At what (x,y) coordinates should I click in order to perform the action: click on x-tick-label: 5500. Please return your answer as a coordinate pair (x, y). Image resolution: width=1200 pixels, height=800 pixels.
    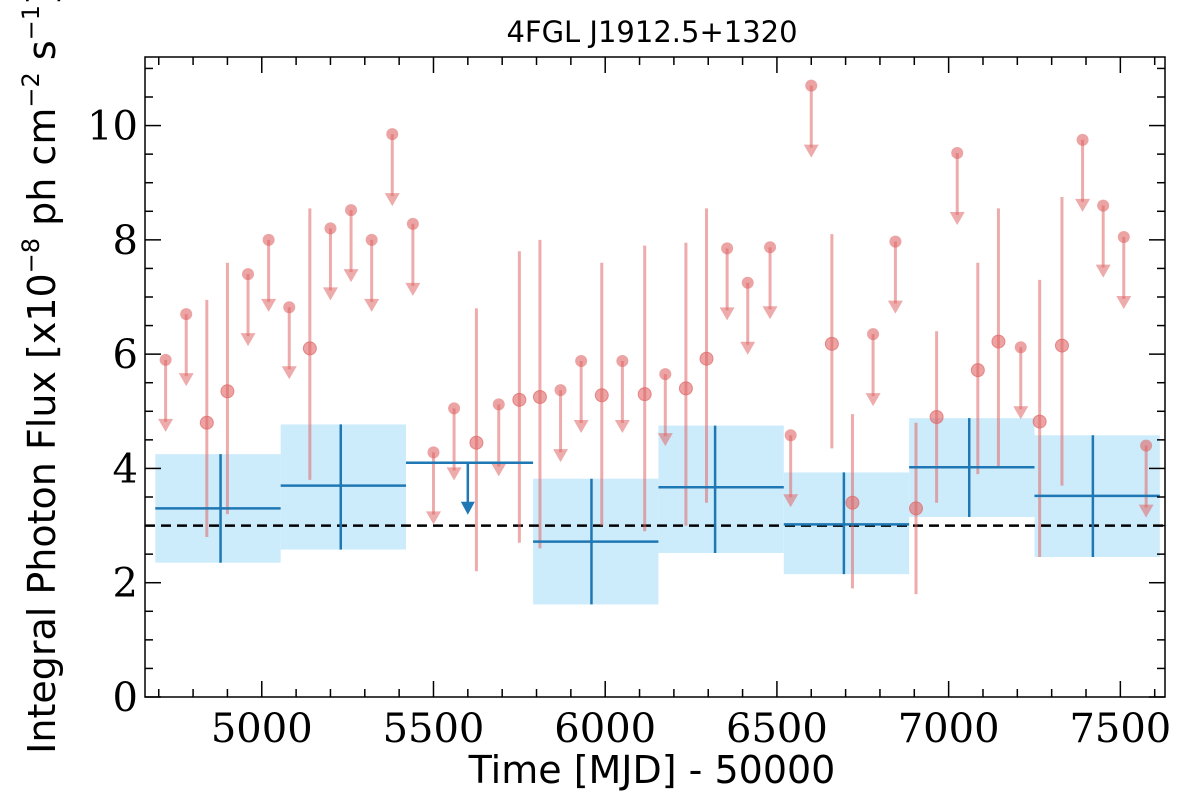
    Looking at the image, I should click on (434, 729).